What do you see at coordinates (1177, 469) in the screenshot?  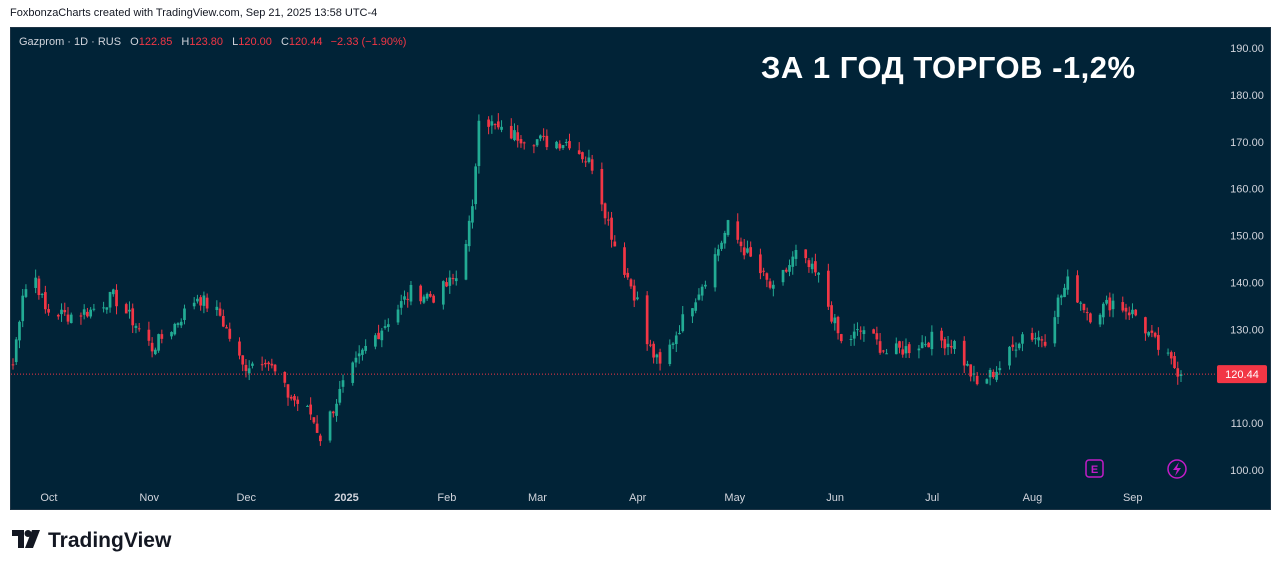 I see `lightning-icon` at bounding box center [1177, 469].